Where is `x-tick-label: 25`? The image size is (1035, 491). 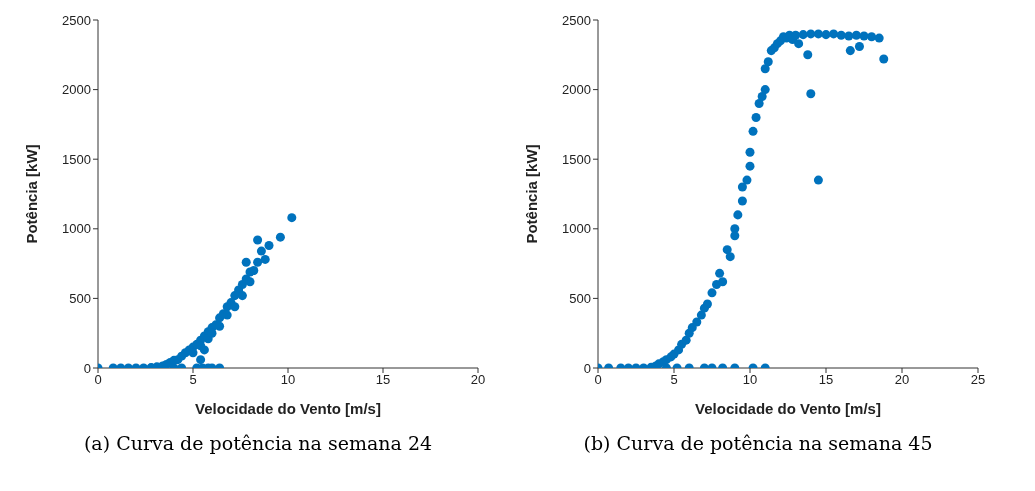
x-tick-label: 25 is located at coordinates (978, 380).